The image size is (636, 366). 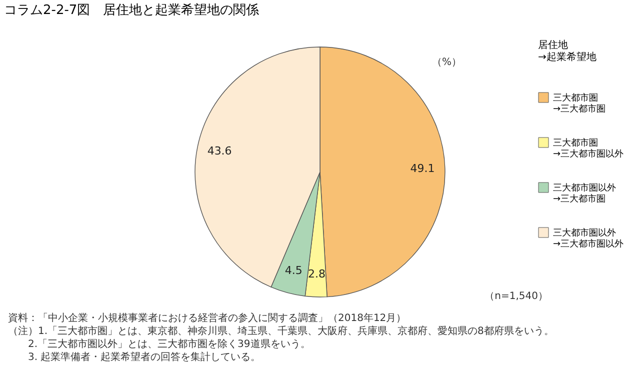 What do you see at coordinates (169, 344) in the screenshot?
I see `text: 2.「三大都市圏以外」とは、三大都市圏を除く39道県をいう。` at bounding box center [169, 344].